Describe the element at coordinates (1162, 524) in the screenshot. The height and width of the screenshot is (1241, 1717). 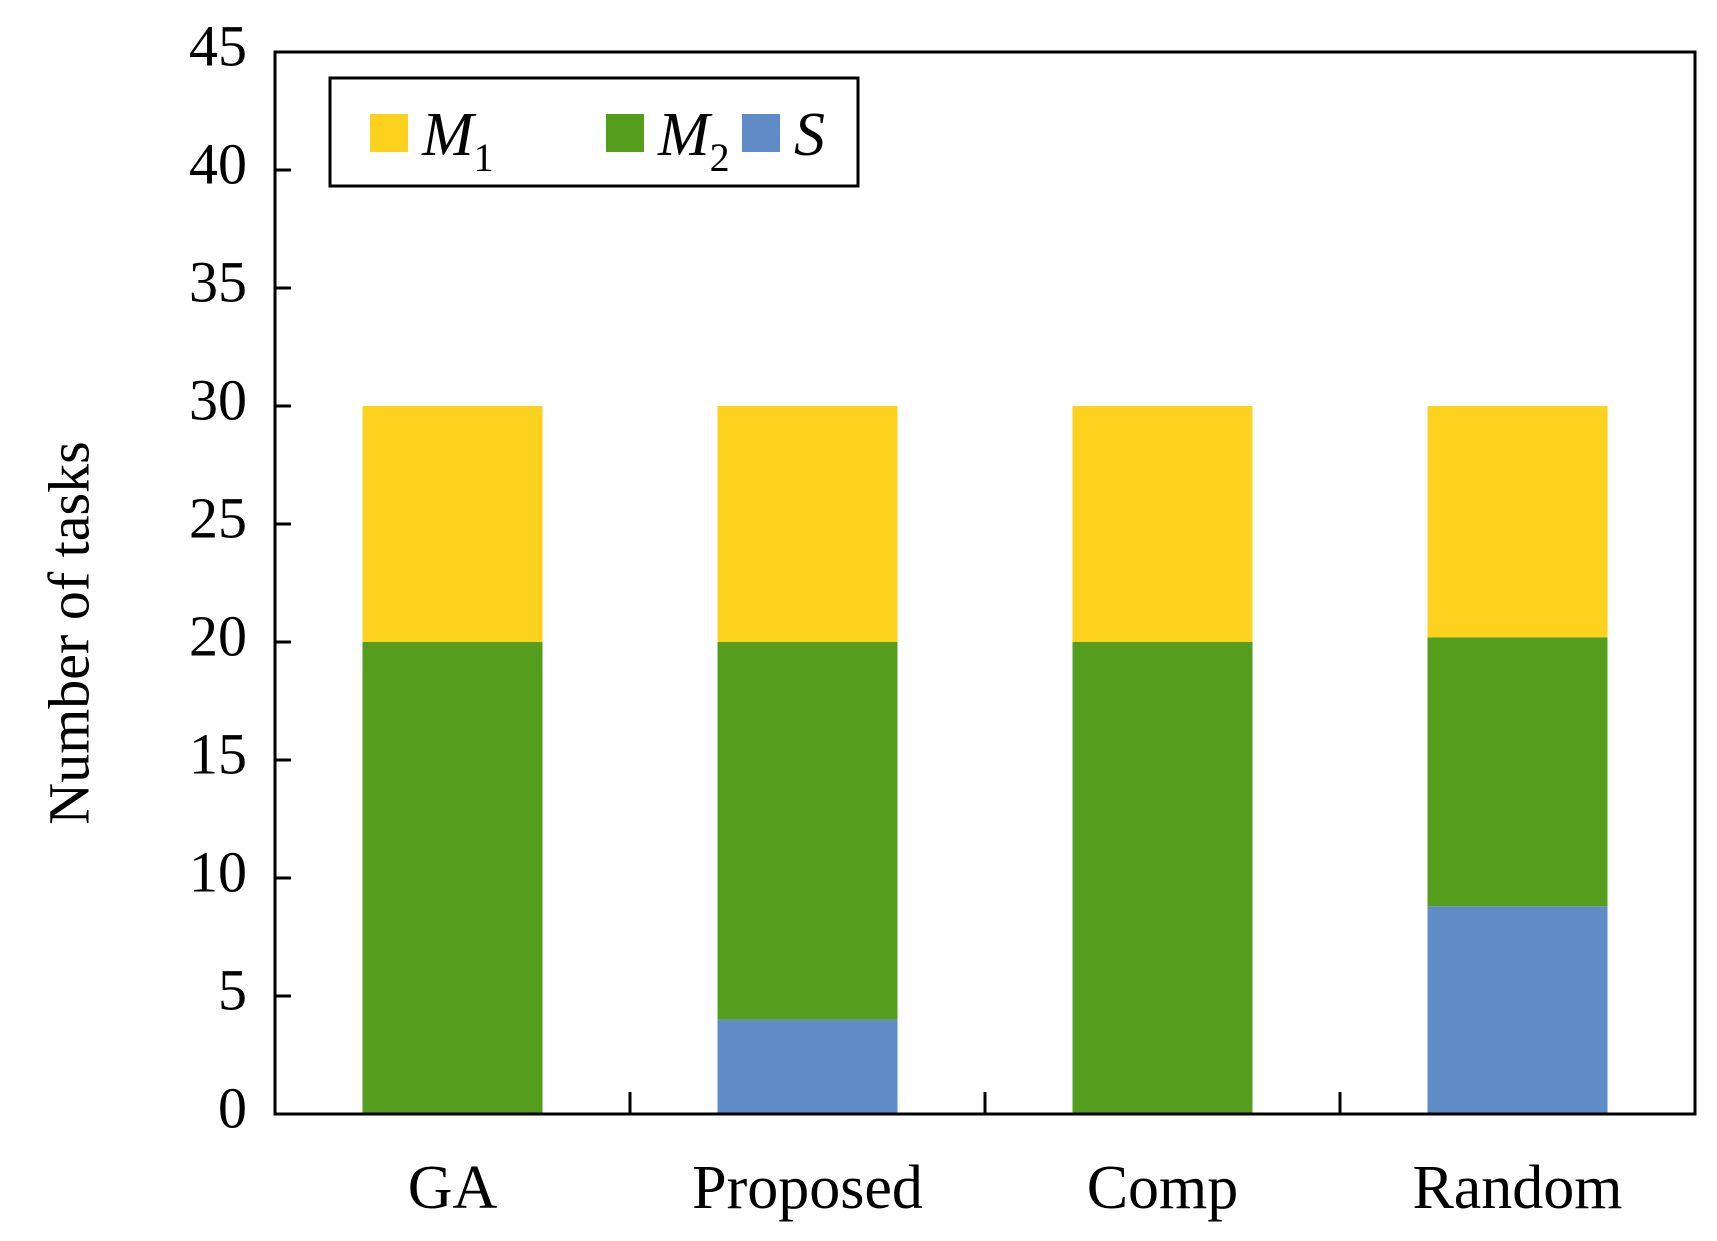
I see `bar-m1-comp` at that location.